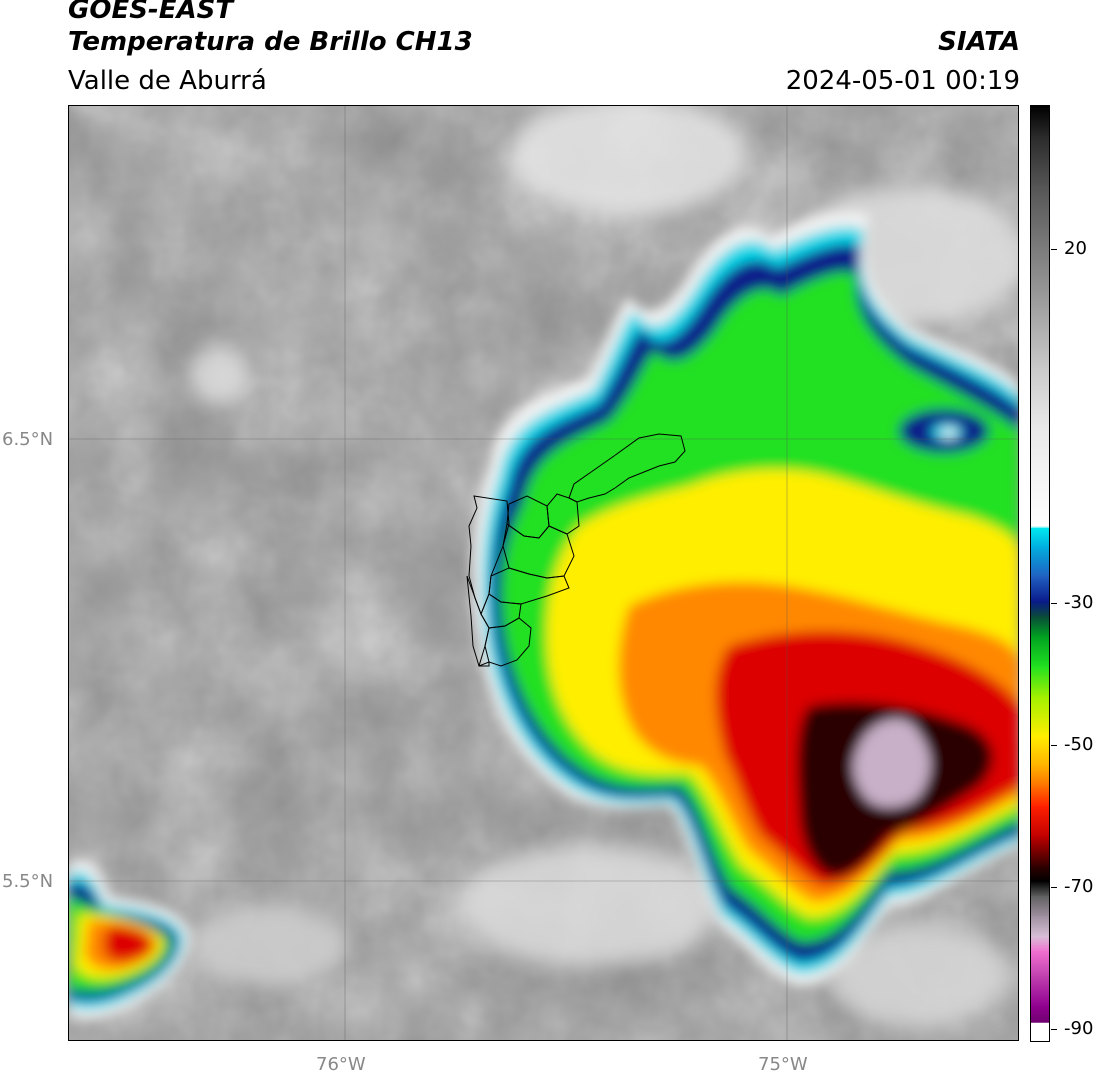 Image resolution: width=1094 pixels, height=1078 pixels. Describe the element at coordinates (151, 12) in the screenshot. I see `satellite-title: GOES-EAST` at that location.